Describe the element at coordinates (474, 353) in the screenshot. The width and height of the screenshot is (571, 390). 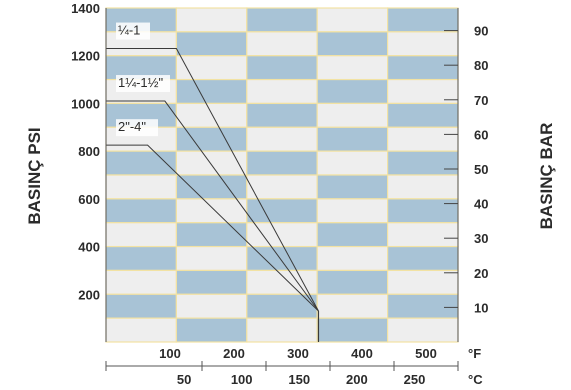
I see `x-unit-f: °F` at that location.